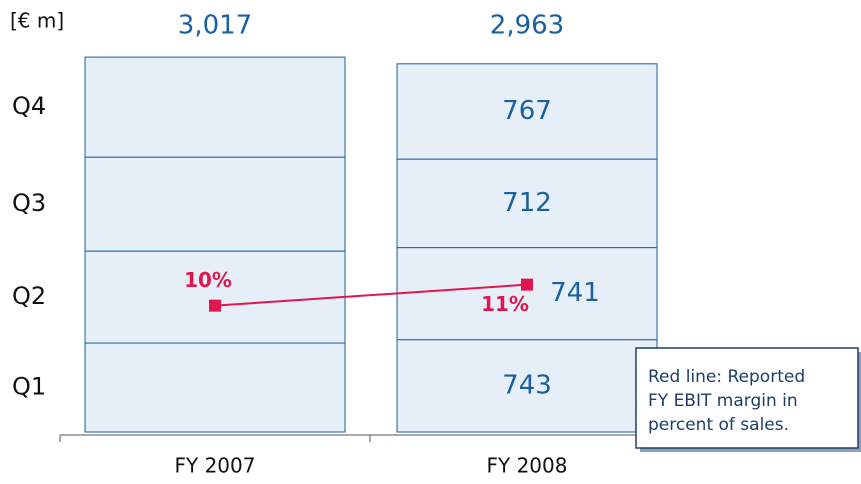 This screenshot has height=484, width=861. What do you see at coordinates (505, 304) in the screenshot?
I see `margin-label: 11%` at bounding box center [505, 304].